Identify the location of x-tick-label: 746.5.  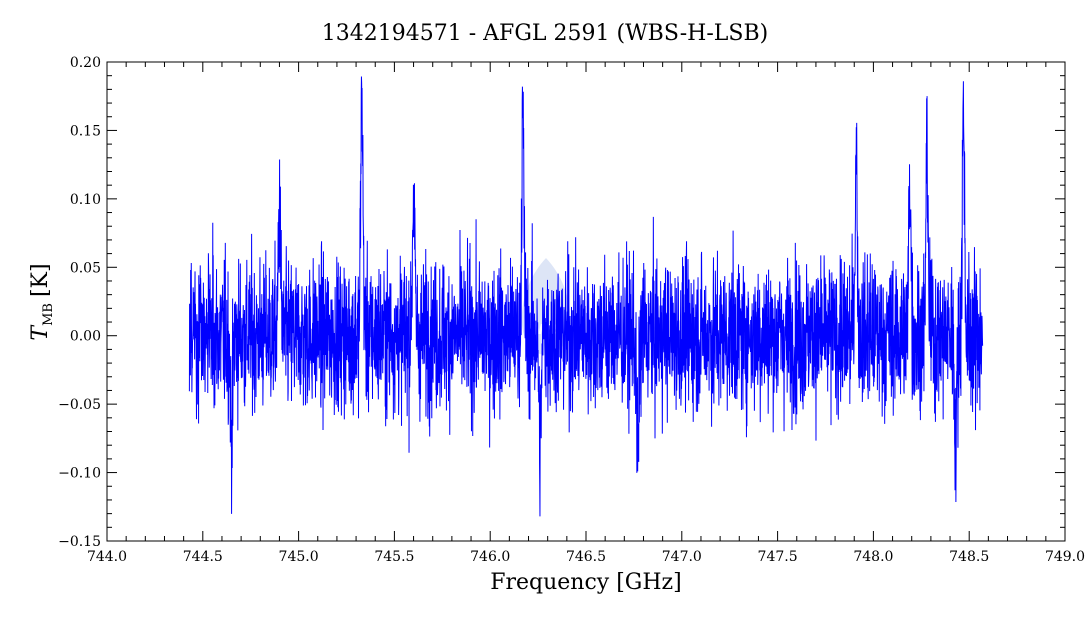
(586, 557).